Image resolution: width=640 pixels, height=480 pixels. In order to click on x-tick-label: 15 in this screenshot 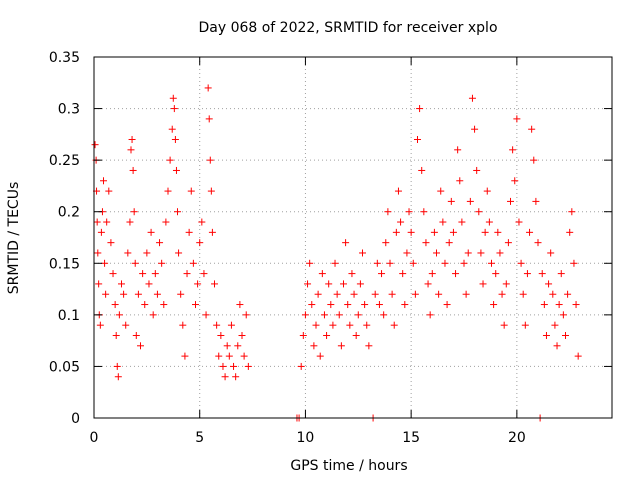, I will do `click(411, 438)`.